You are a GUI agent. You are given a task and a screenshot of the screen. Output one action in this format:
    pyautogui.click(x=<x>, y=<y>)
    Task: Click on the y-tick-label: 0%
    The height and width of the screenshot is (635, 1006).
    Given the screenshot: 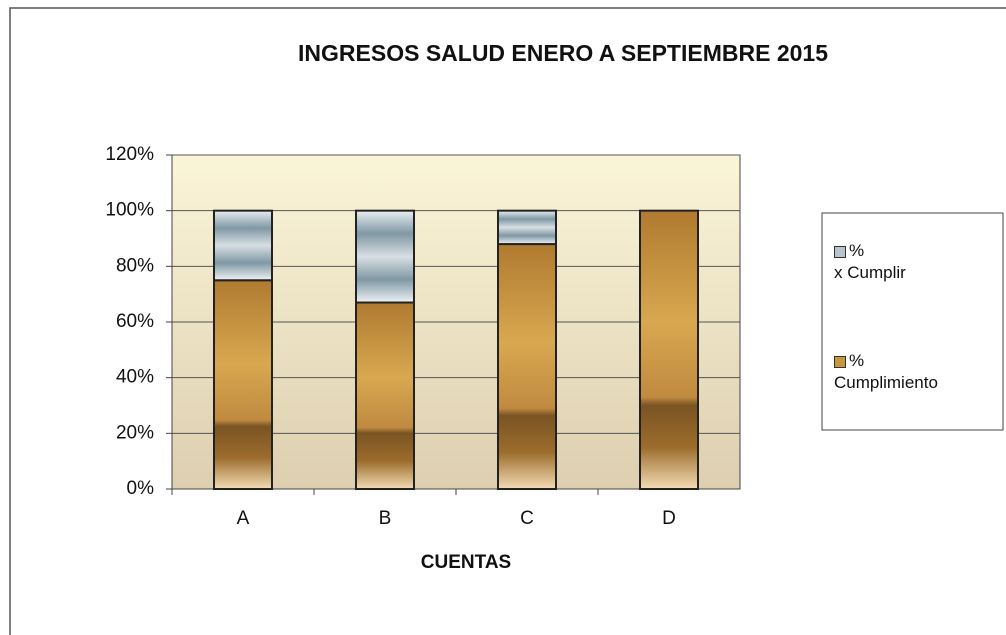 What is the action you would take?
    pyautogui.click(x=141, y=488)
    